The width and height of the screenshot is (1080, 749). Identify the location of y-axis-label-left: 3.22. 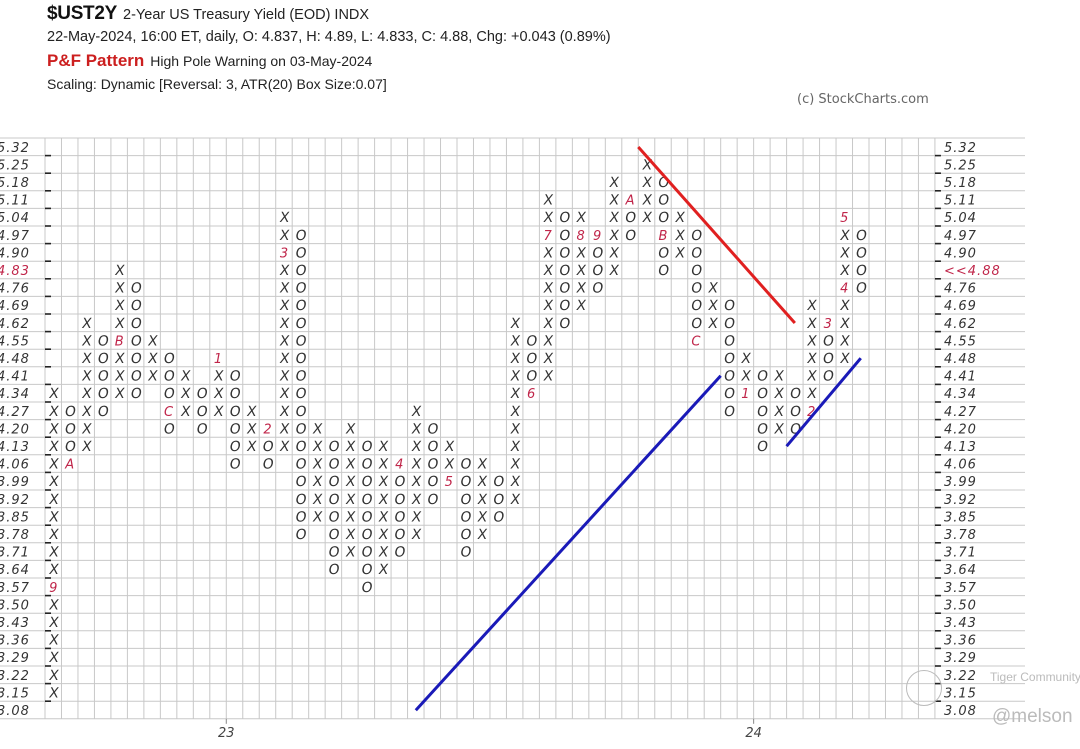
(15, 676).